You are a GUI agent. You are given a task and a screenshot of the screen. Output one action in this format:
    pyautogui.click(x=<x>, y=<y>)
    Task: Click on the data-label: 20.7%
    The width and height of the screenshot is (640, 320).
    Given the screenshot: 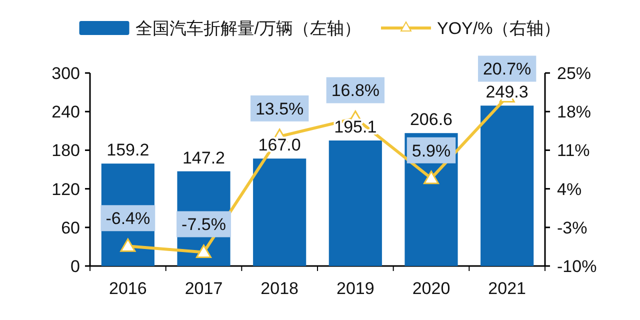 What is the action you would take?
    pyautogui.click(x=507, y=69)
    